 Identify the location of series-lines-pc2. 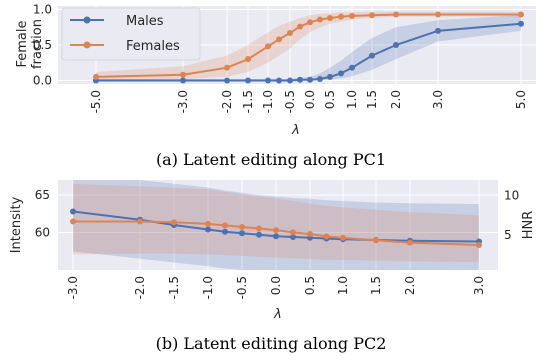
(276, 228).